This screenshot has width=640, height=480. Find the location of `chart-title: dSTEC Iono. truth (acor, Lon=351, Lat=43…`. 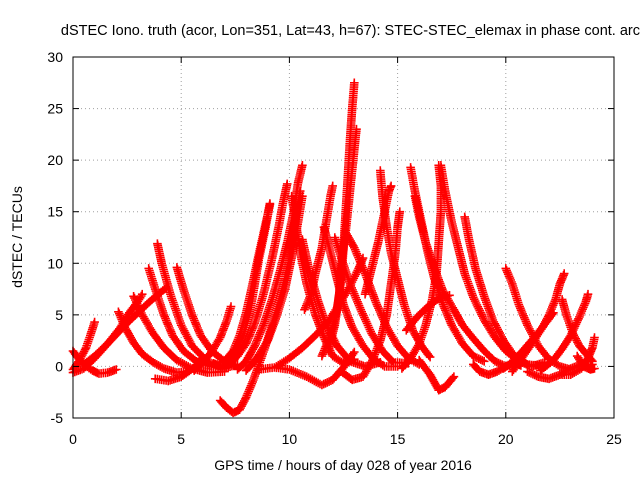

chart-title: dSTEC Iono. truth (acor, Lon=351, Lat=43… is located at coordinates (350, 31).